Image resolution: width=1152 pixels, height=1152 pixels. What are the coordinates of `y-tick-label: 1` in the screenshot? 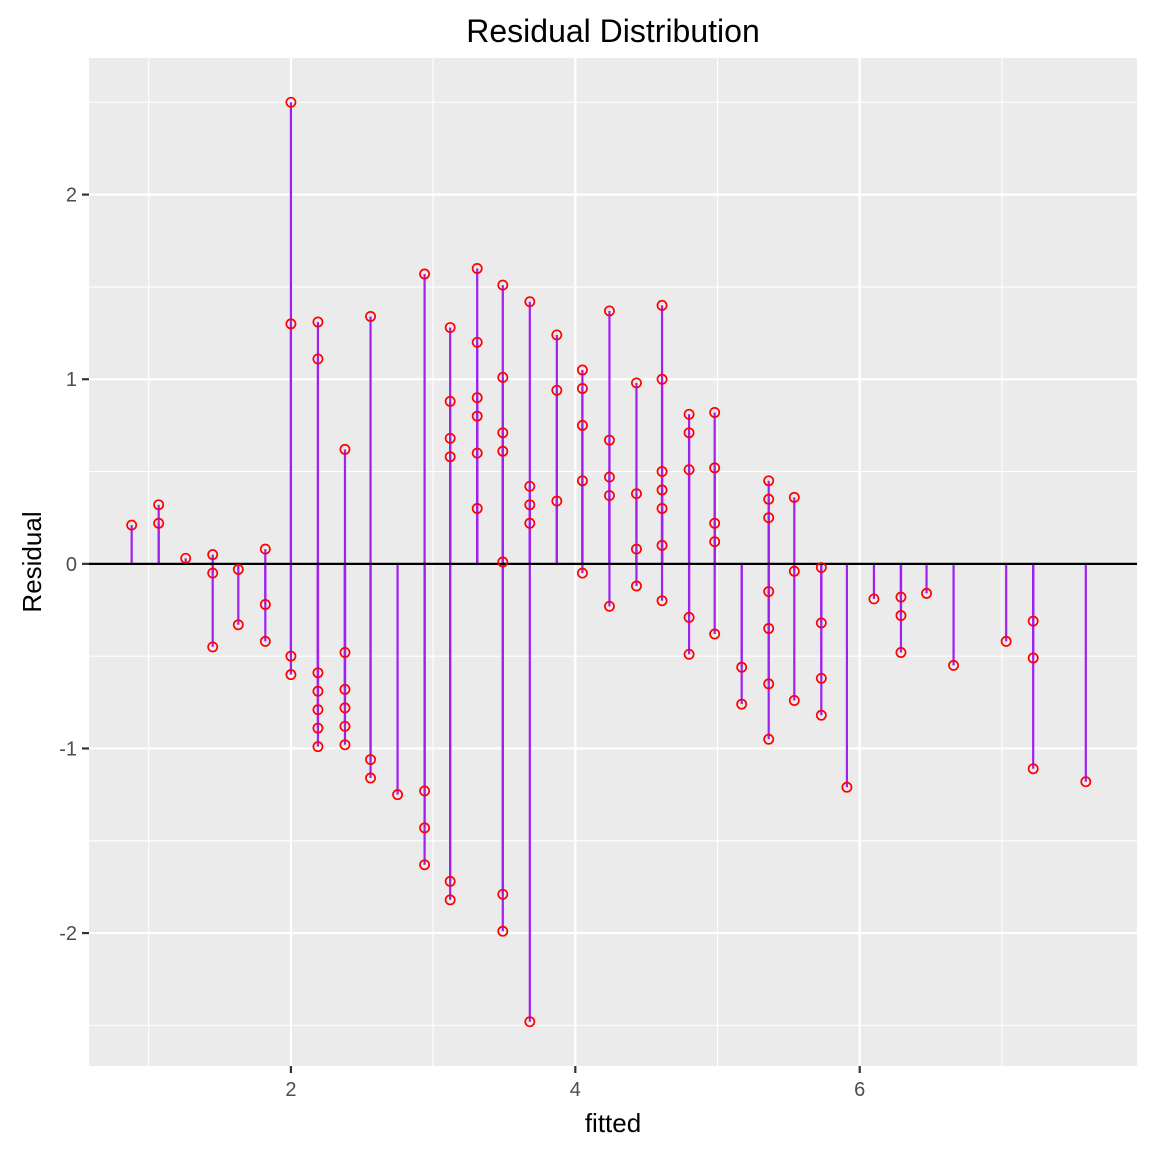 It's located at (71, 380).